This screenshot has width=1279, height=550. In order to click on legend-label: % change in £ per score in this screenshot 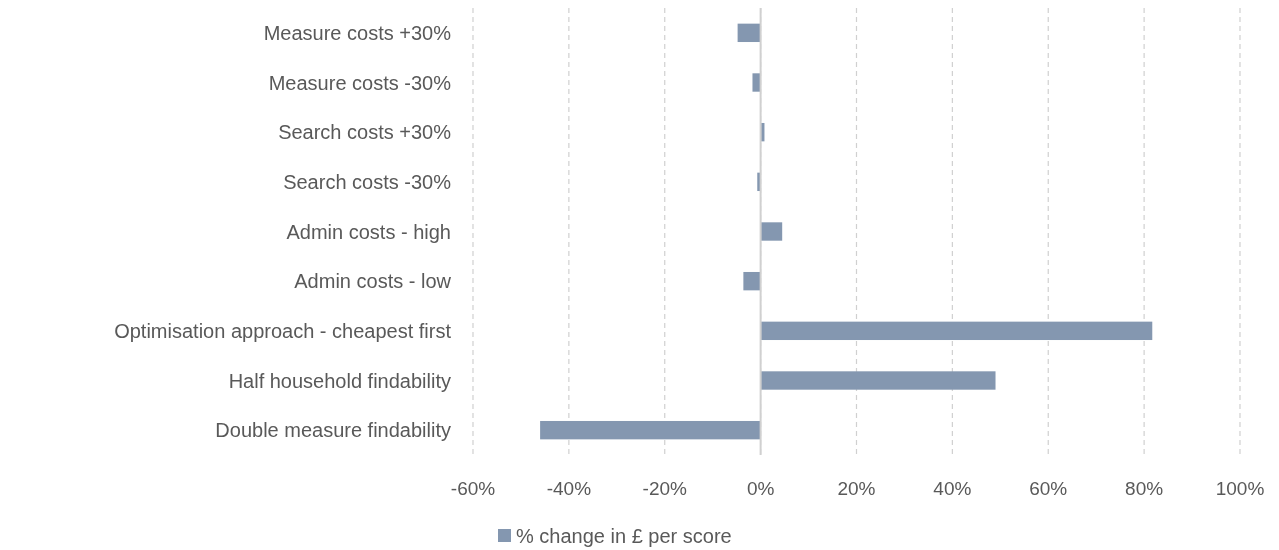, I will do `click(624, 536)`.